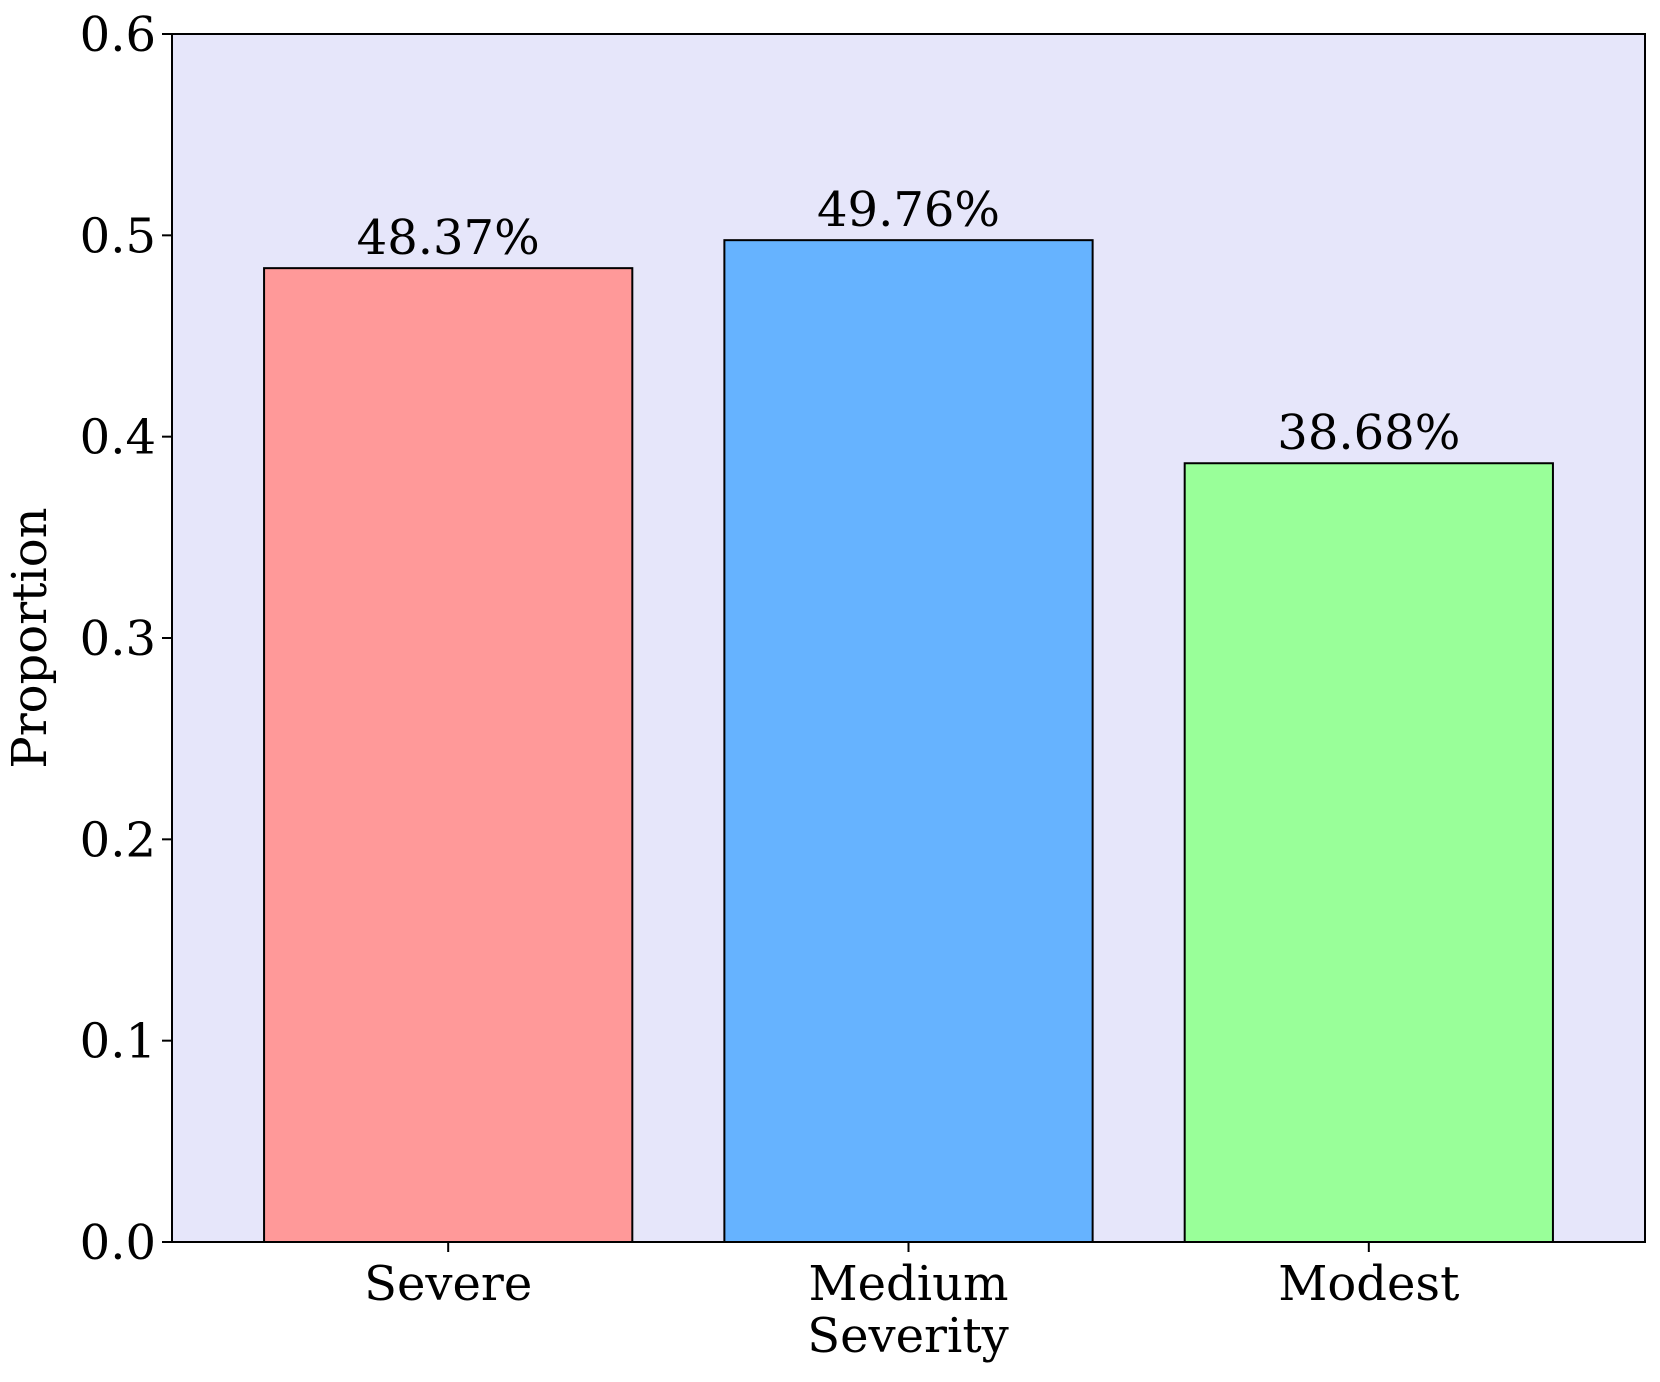 The image size is (1660, 1382). Describe the element at coordinates (118, 35) in the screenshot. I see `y-tick-label: 0.6` at that location.